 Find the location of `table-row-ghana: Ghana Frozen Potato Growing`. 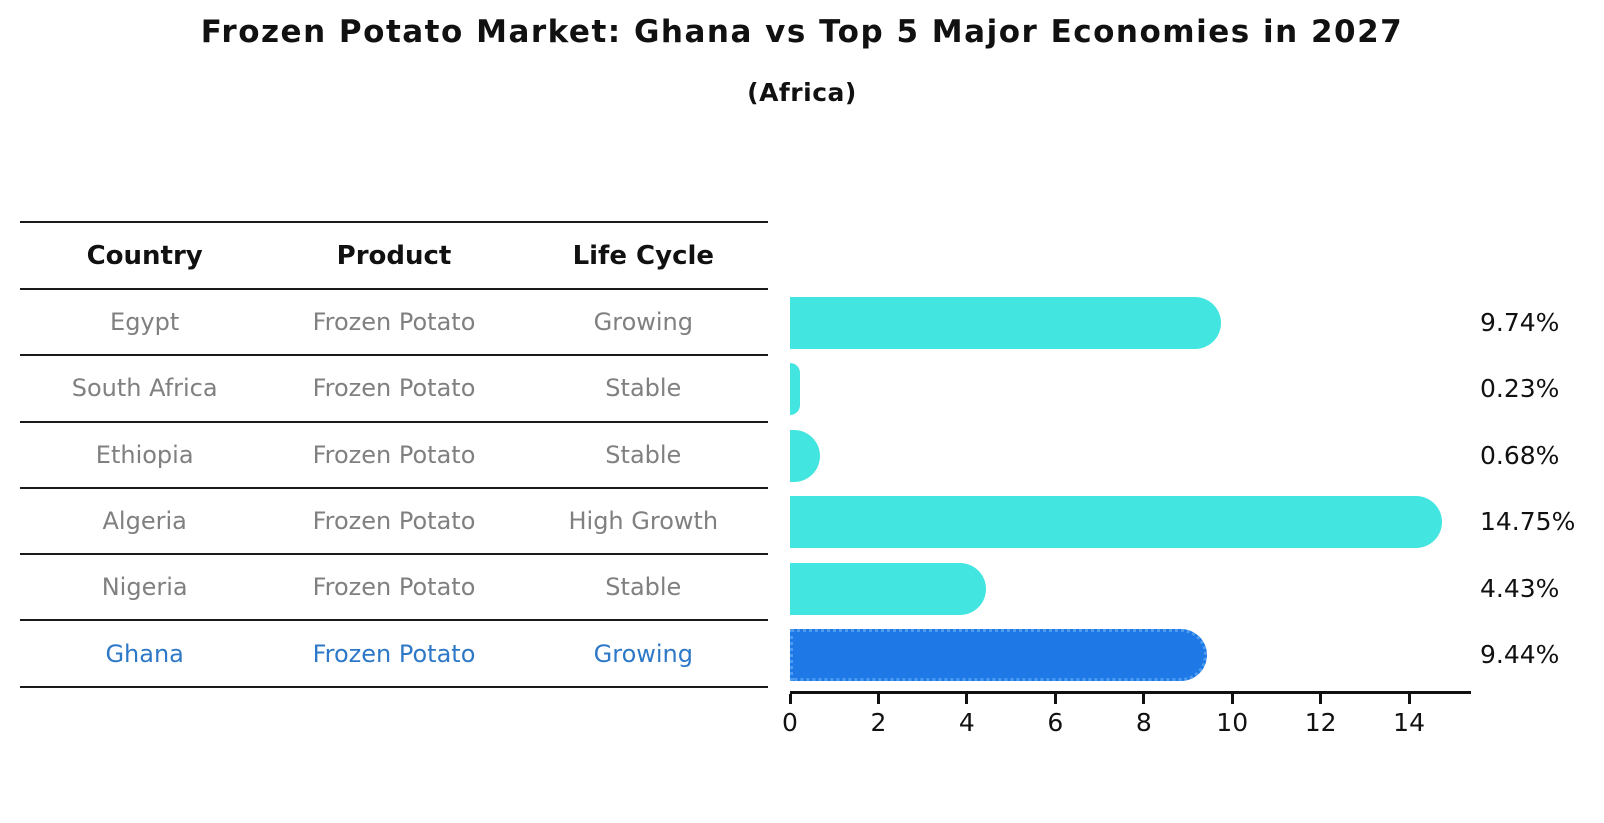

table-row-ghana: Ghana Frozen Potato Growing is located at coordinates (394, 654).